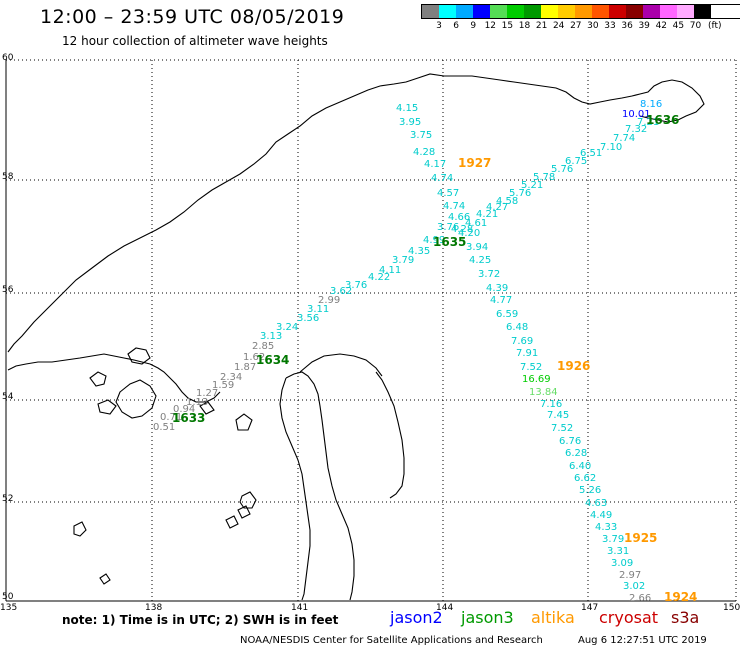 This screenshot has width=740, height=650. Describe the element at coordinates (231, 377) in the screenshot. I see `wave-height-value: 2.34` at that location.